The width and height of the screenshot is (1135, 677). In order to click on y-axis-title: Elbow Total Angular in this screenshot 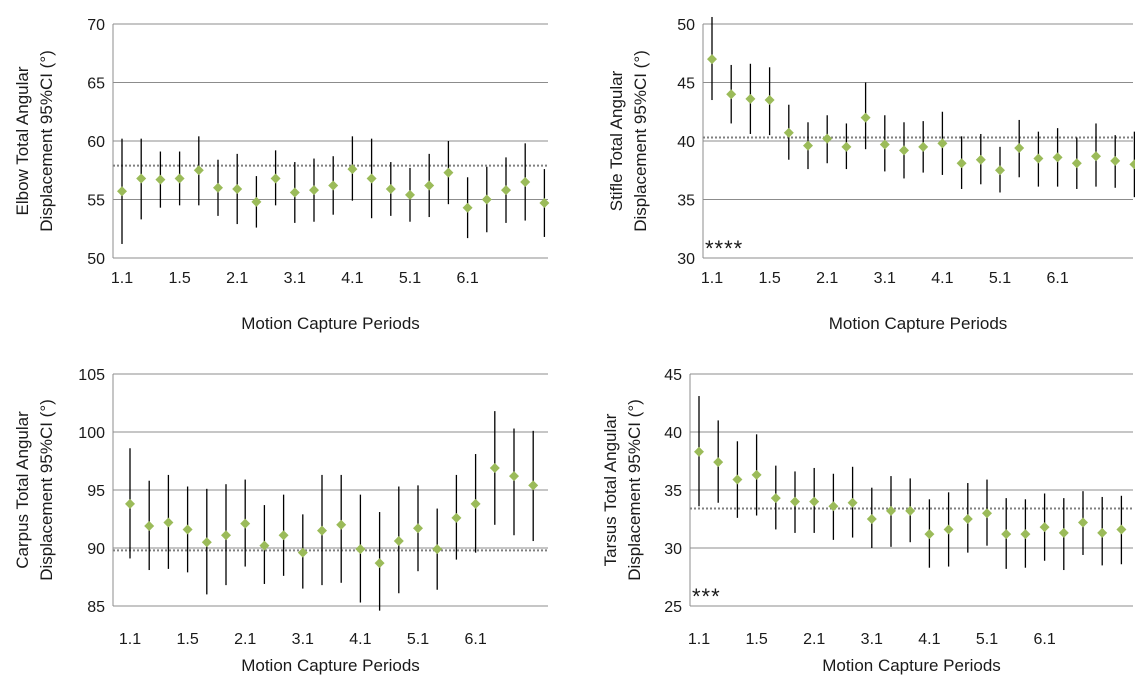, I will do `click(22, 140)`.